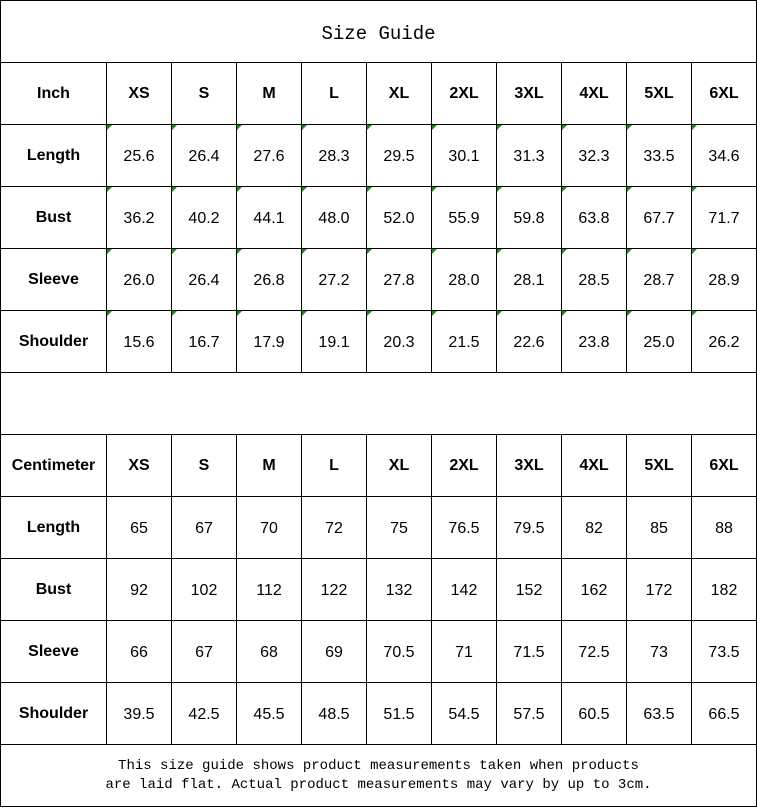 The image size is (757, 808). Describe the element at coordinates (334, 155) in the screenshot. I see `measurement-cell: 28.3` at that location.